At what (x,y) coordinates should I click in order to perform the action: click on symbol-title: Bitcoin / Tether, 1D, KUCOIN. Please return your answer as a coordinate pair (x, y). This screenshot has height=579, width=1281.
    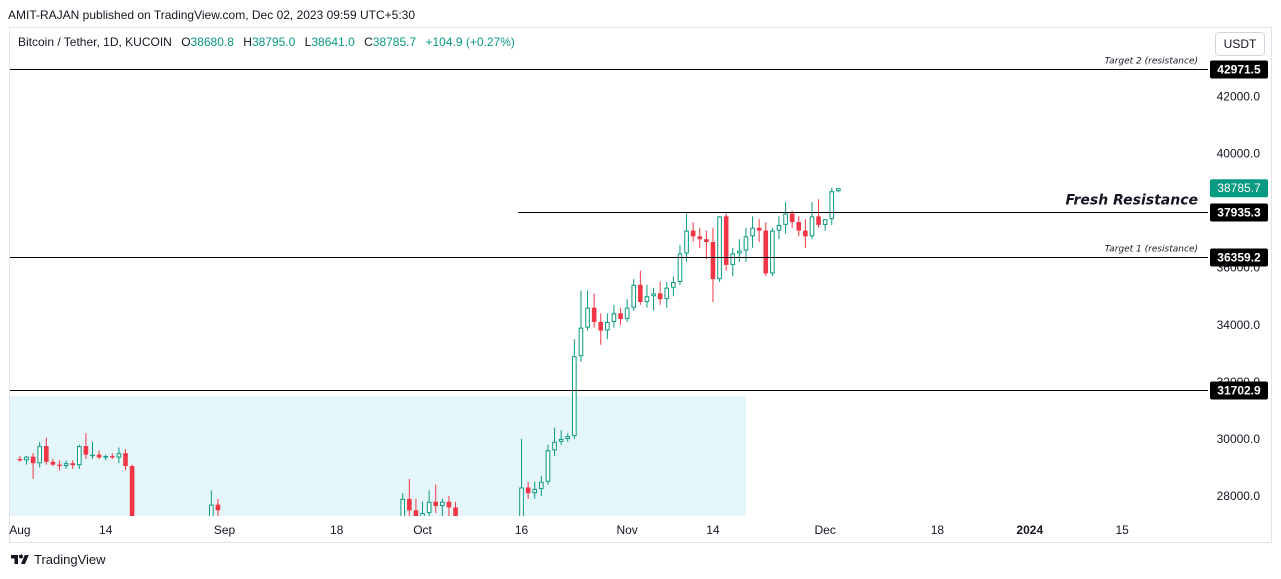
    Looking at the image, I should click on (95, 42).